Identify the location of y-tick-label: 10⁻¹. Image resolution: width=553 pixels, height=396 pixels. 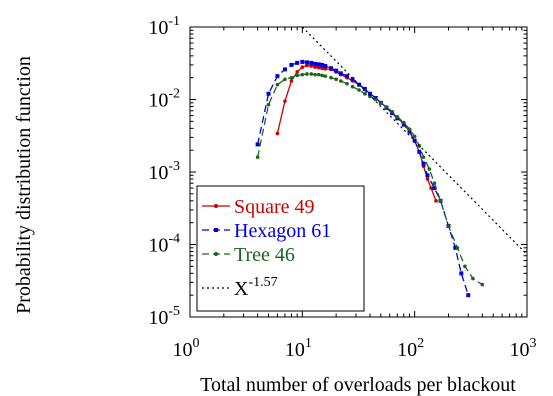
(164, 26).